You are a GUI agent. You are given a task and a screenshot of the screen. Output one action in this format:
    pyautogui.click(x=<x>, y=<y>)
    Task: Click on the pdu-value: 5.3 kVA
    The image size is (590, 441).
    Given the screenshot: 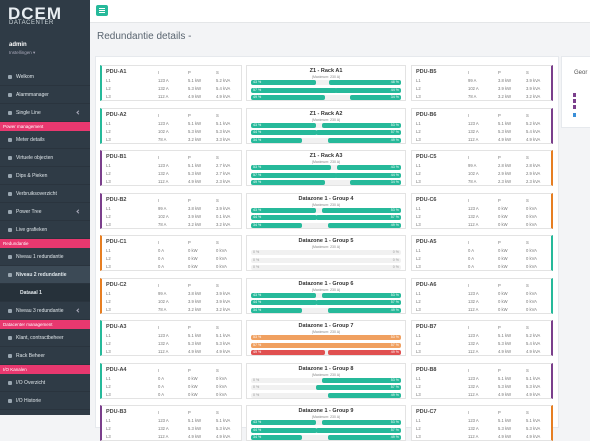 What is the action you would take?
    pyautogui.click(x=223, y=428)
    